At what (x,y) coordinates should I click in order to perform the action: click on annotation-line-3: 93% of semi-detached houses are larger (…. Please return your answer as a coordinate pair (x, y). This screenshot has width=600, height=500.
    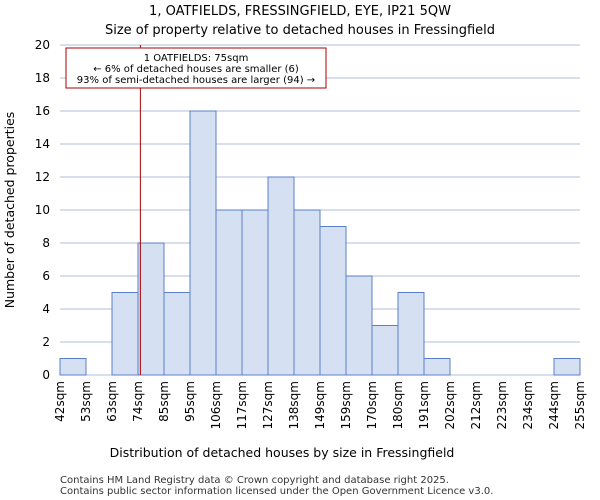
    Looking at the image, I should click on (196, 80).